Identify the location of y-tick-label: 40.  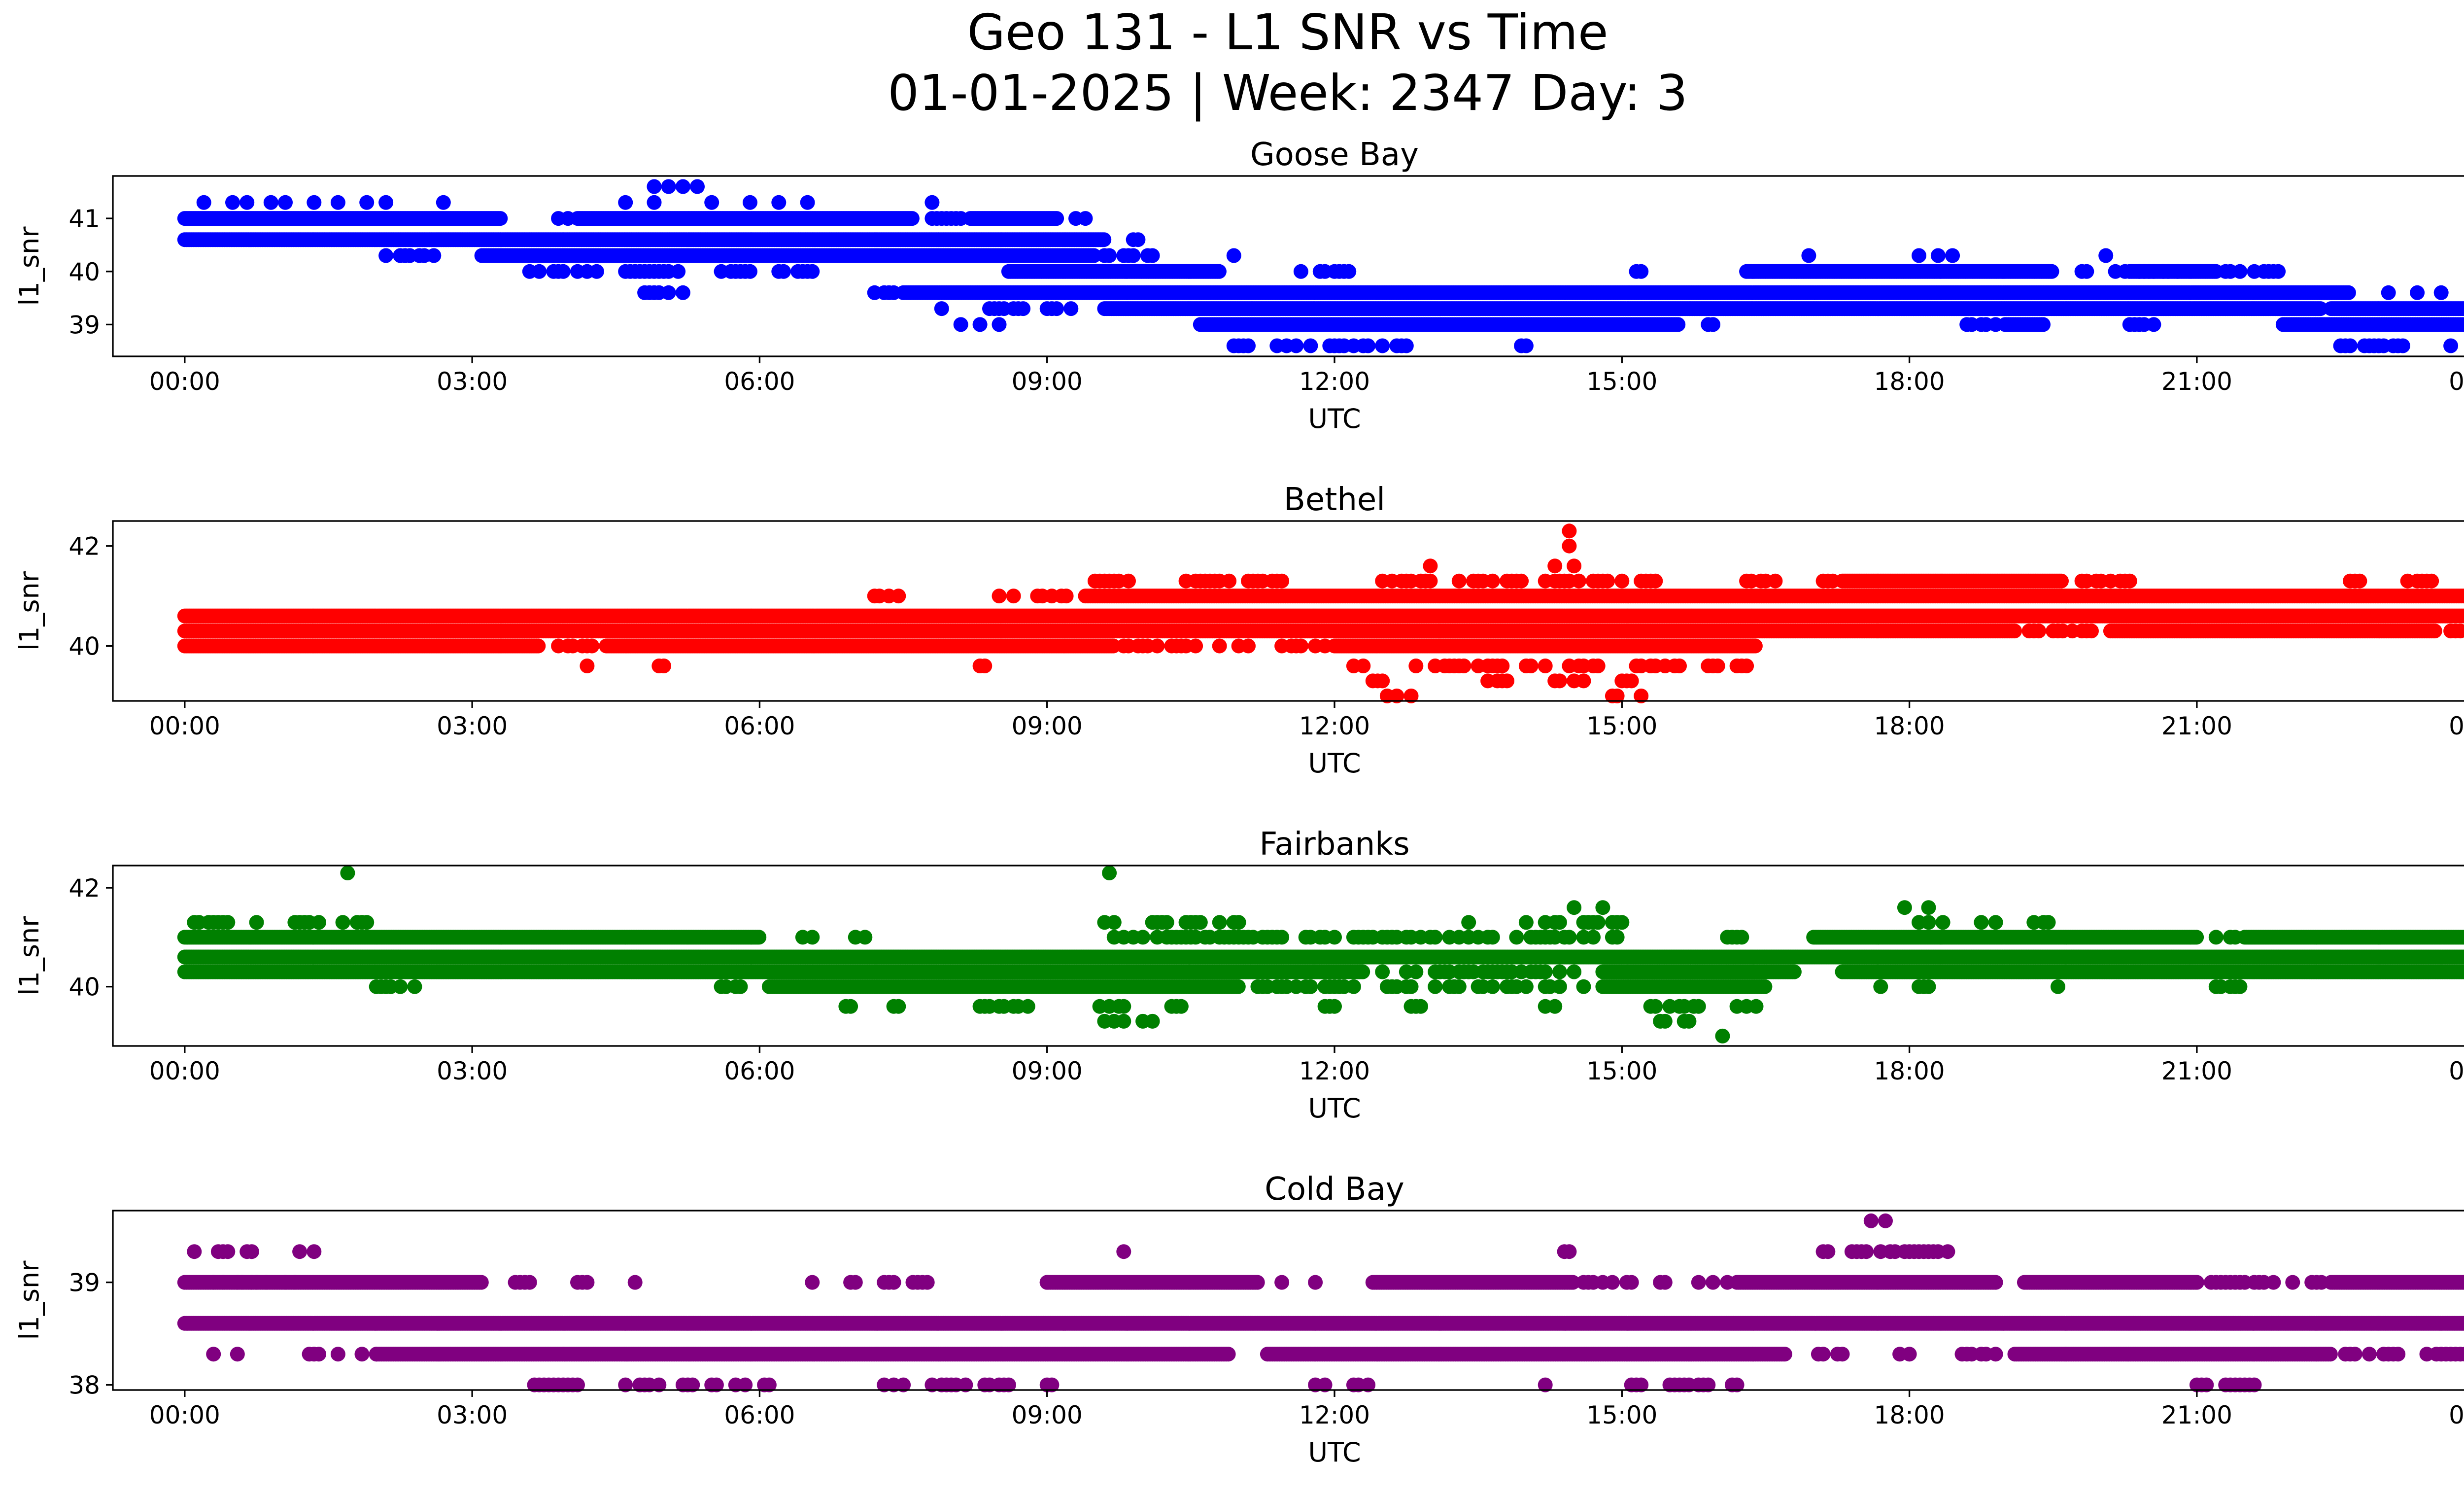
(84, 272).